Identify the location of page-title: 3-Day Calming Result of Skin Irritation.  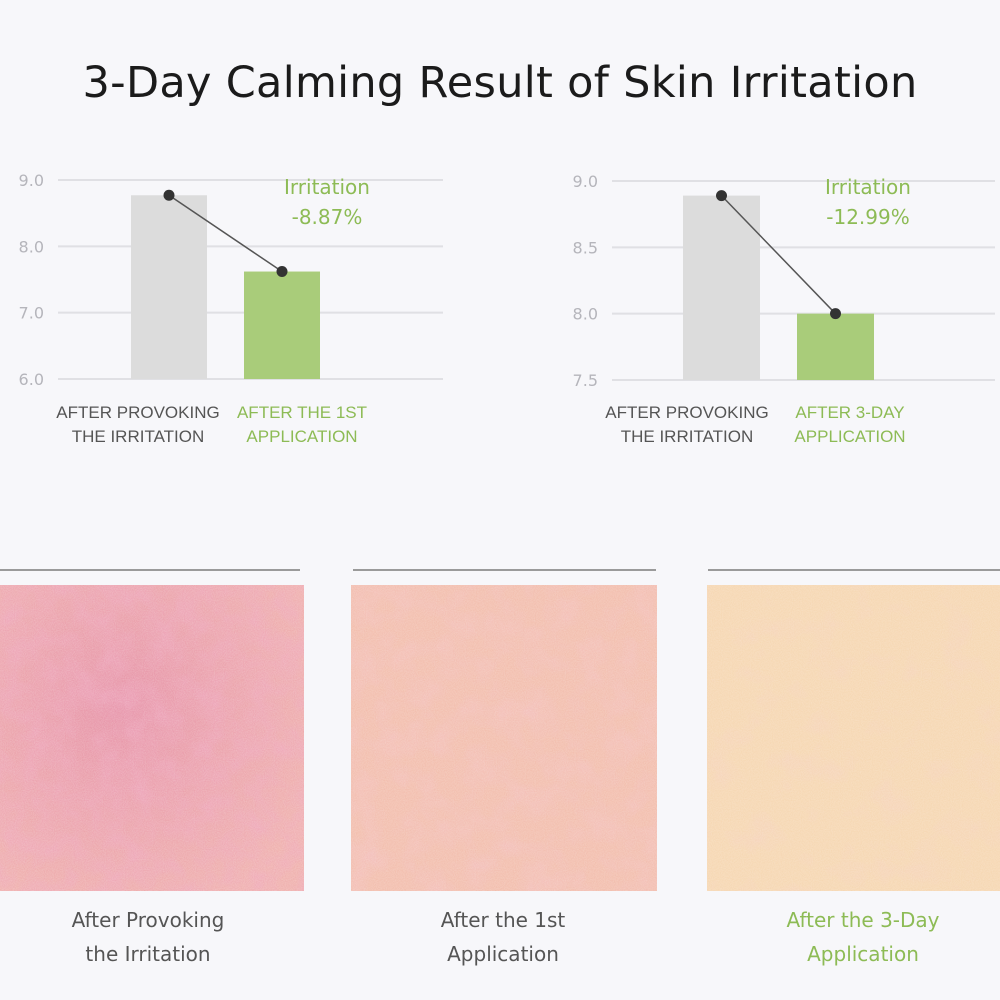
(500, 83).